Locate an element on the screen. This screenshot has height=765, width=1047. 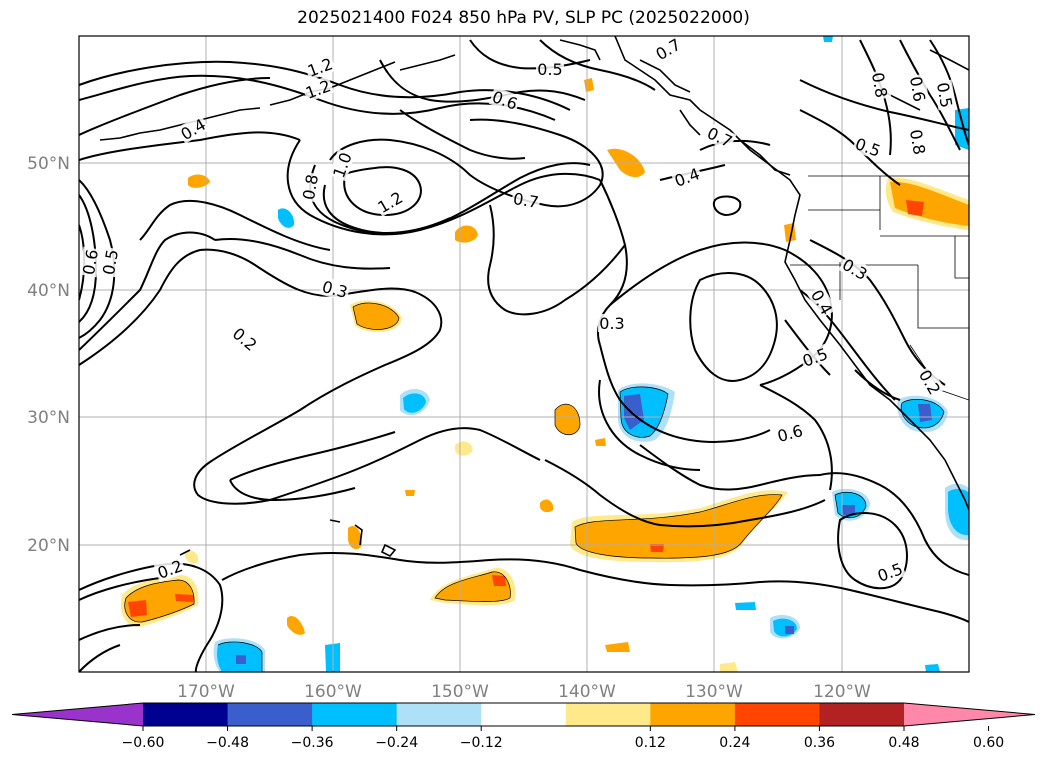
colorbar-tick-label: −0.36 is located at coordinates (312, 743).